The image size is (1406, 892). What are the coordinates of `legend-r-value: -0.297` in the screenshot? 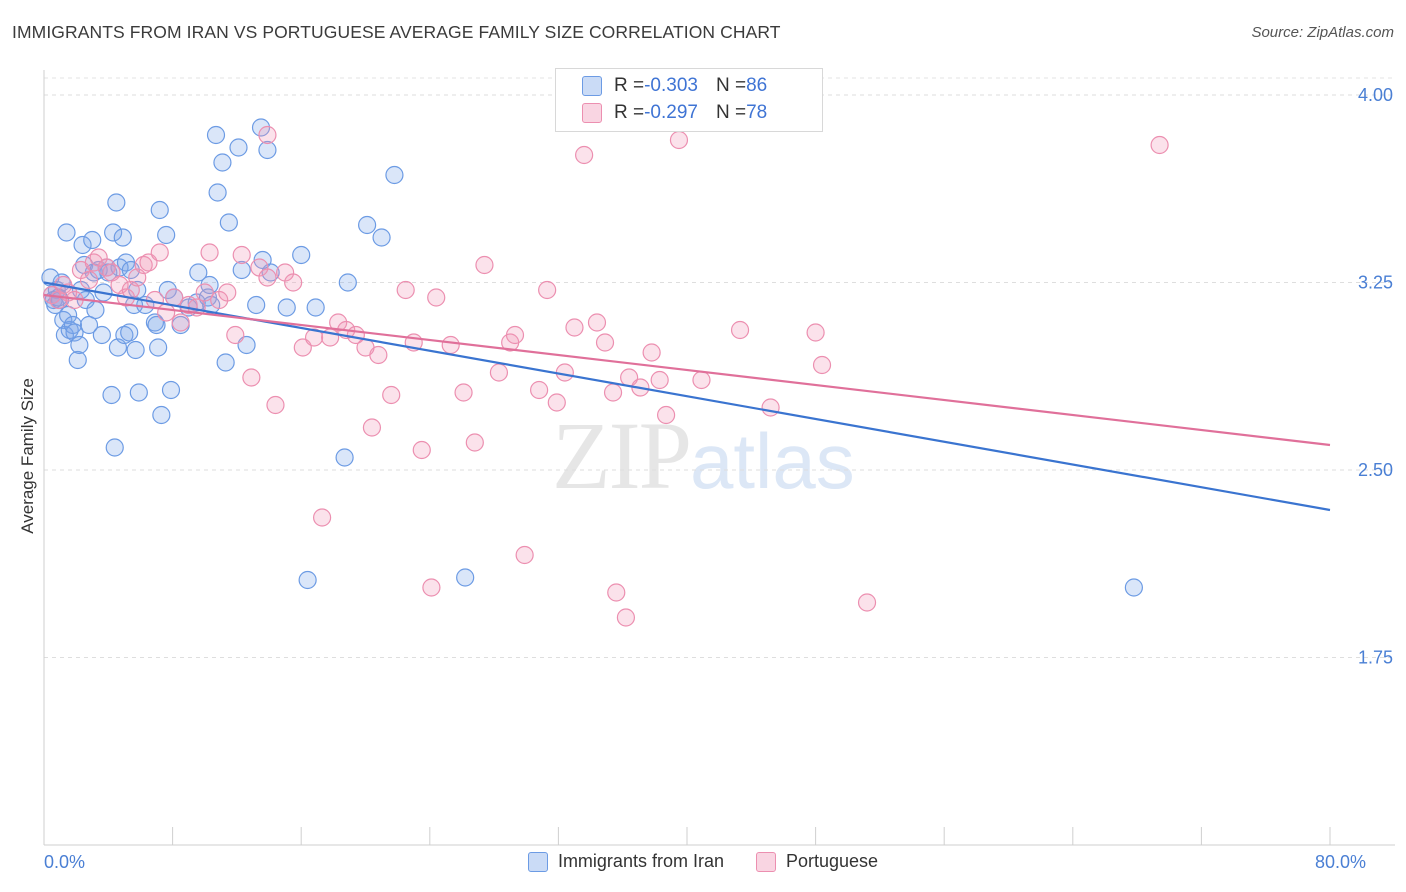 It's located at (671, 112).